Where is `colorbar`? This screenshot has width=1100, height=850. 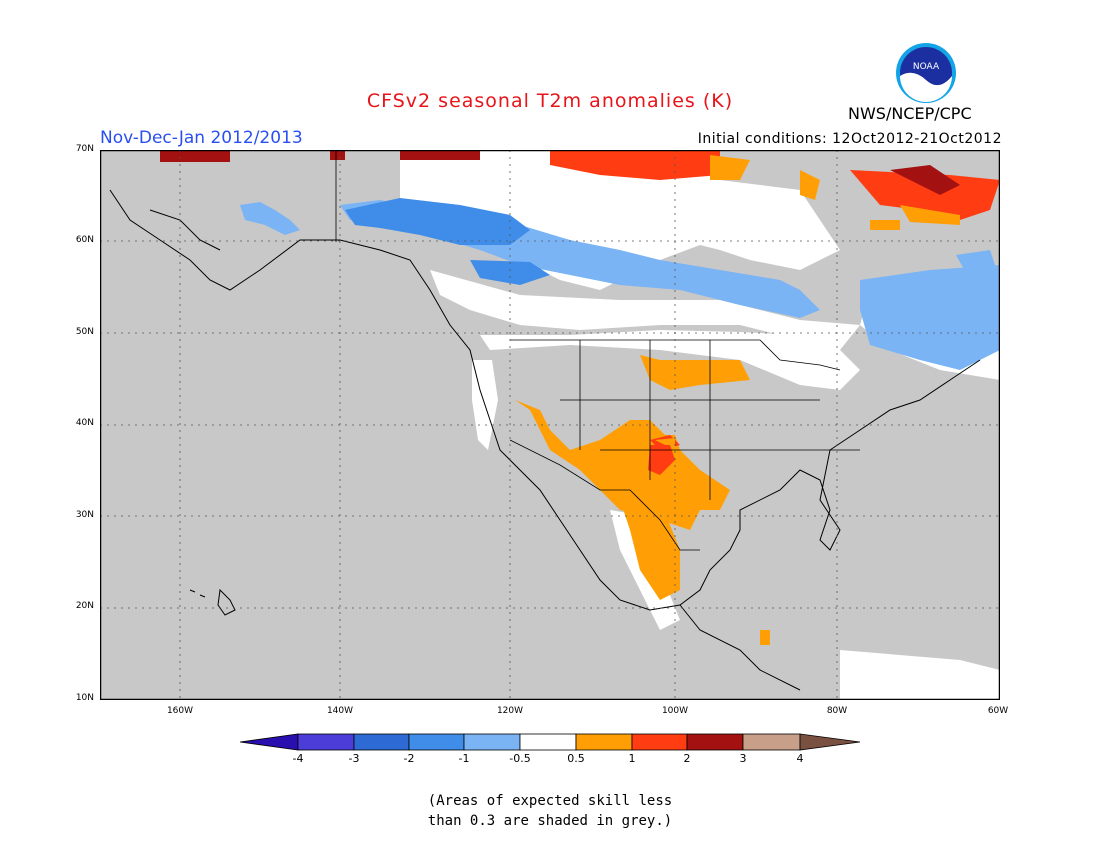
colorbar is located at coordinates (550, 742).